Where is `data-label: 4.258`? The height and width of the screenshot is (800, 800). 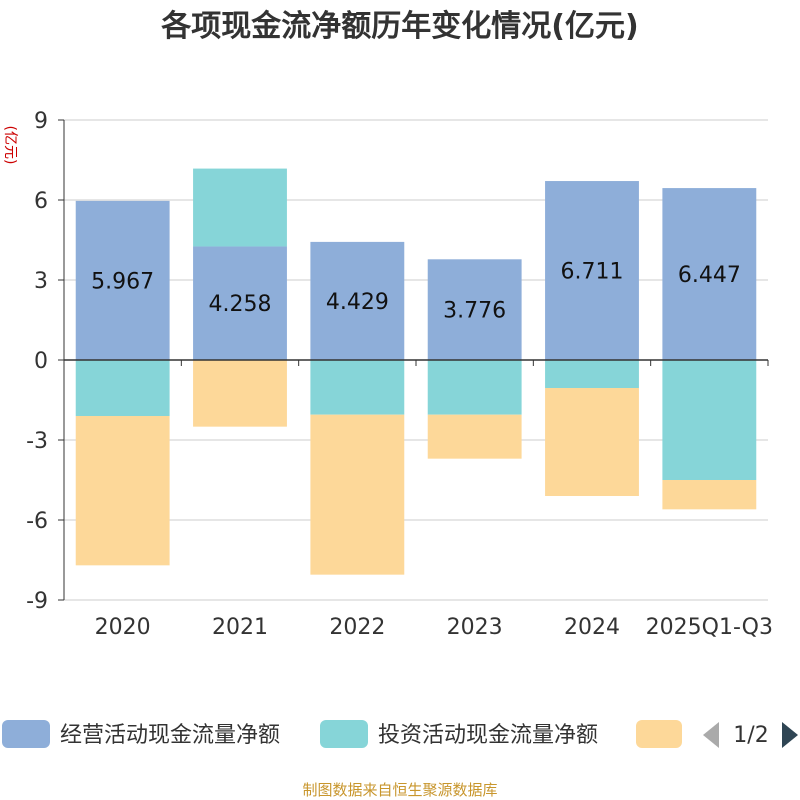 data-label: 4.258 is located at coordinates (240, 304).